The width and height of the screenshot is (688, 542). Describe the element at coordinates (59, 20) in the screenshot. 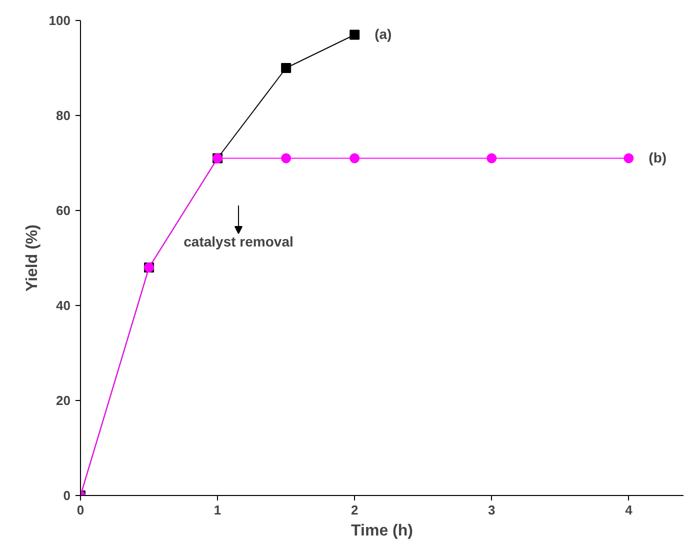

I see `y-tick-label: 100` at that location.